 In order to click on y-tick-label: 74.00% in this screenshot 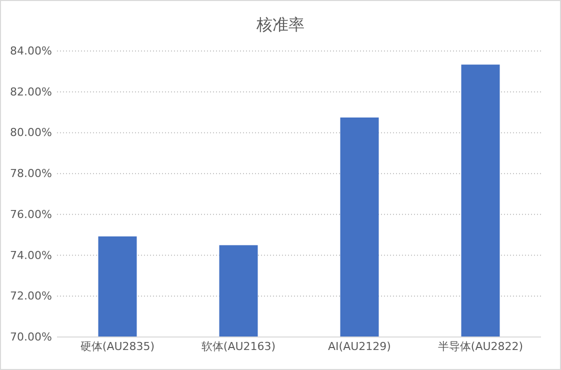, I will do `click(31, 255)`.